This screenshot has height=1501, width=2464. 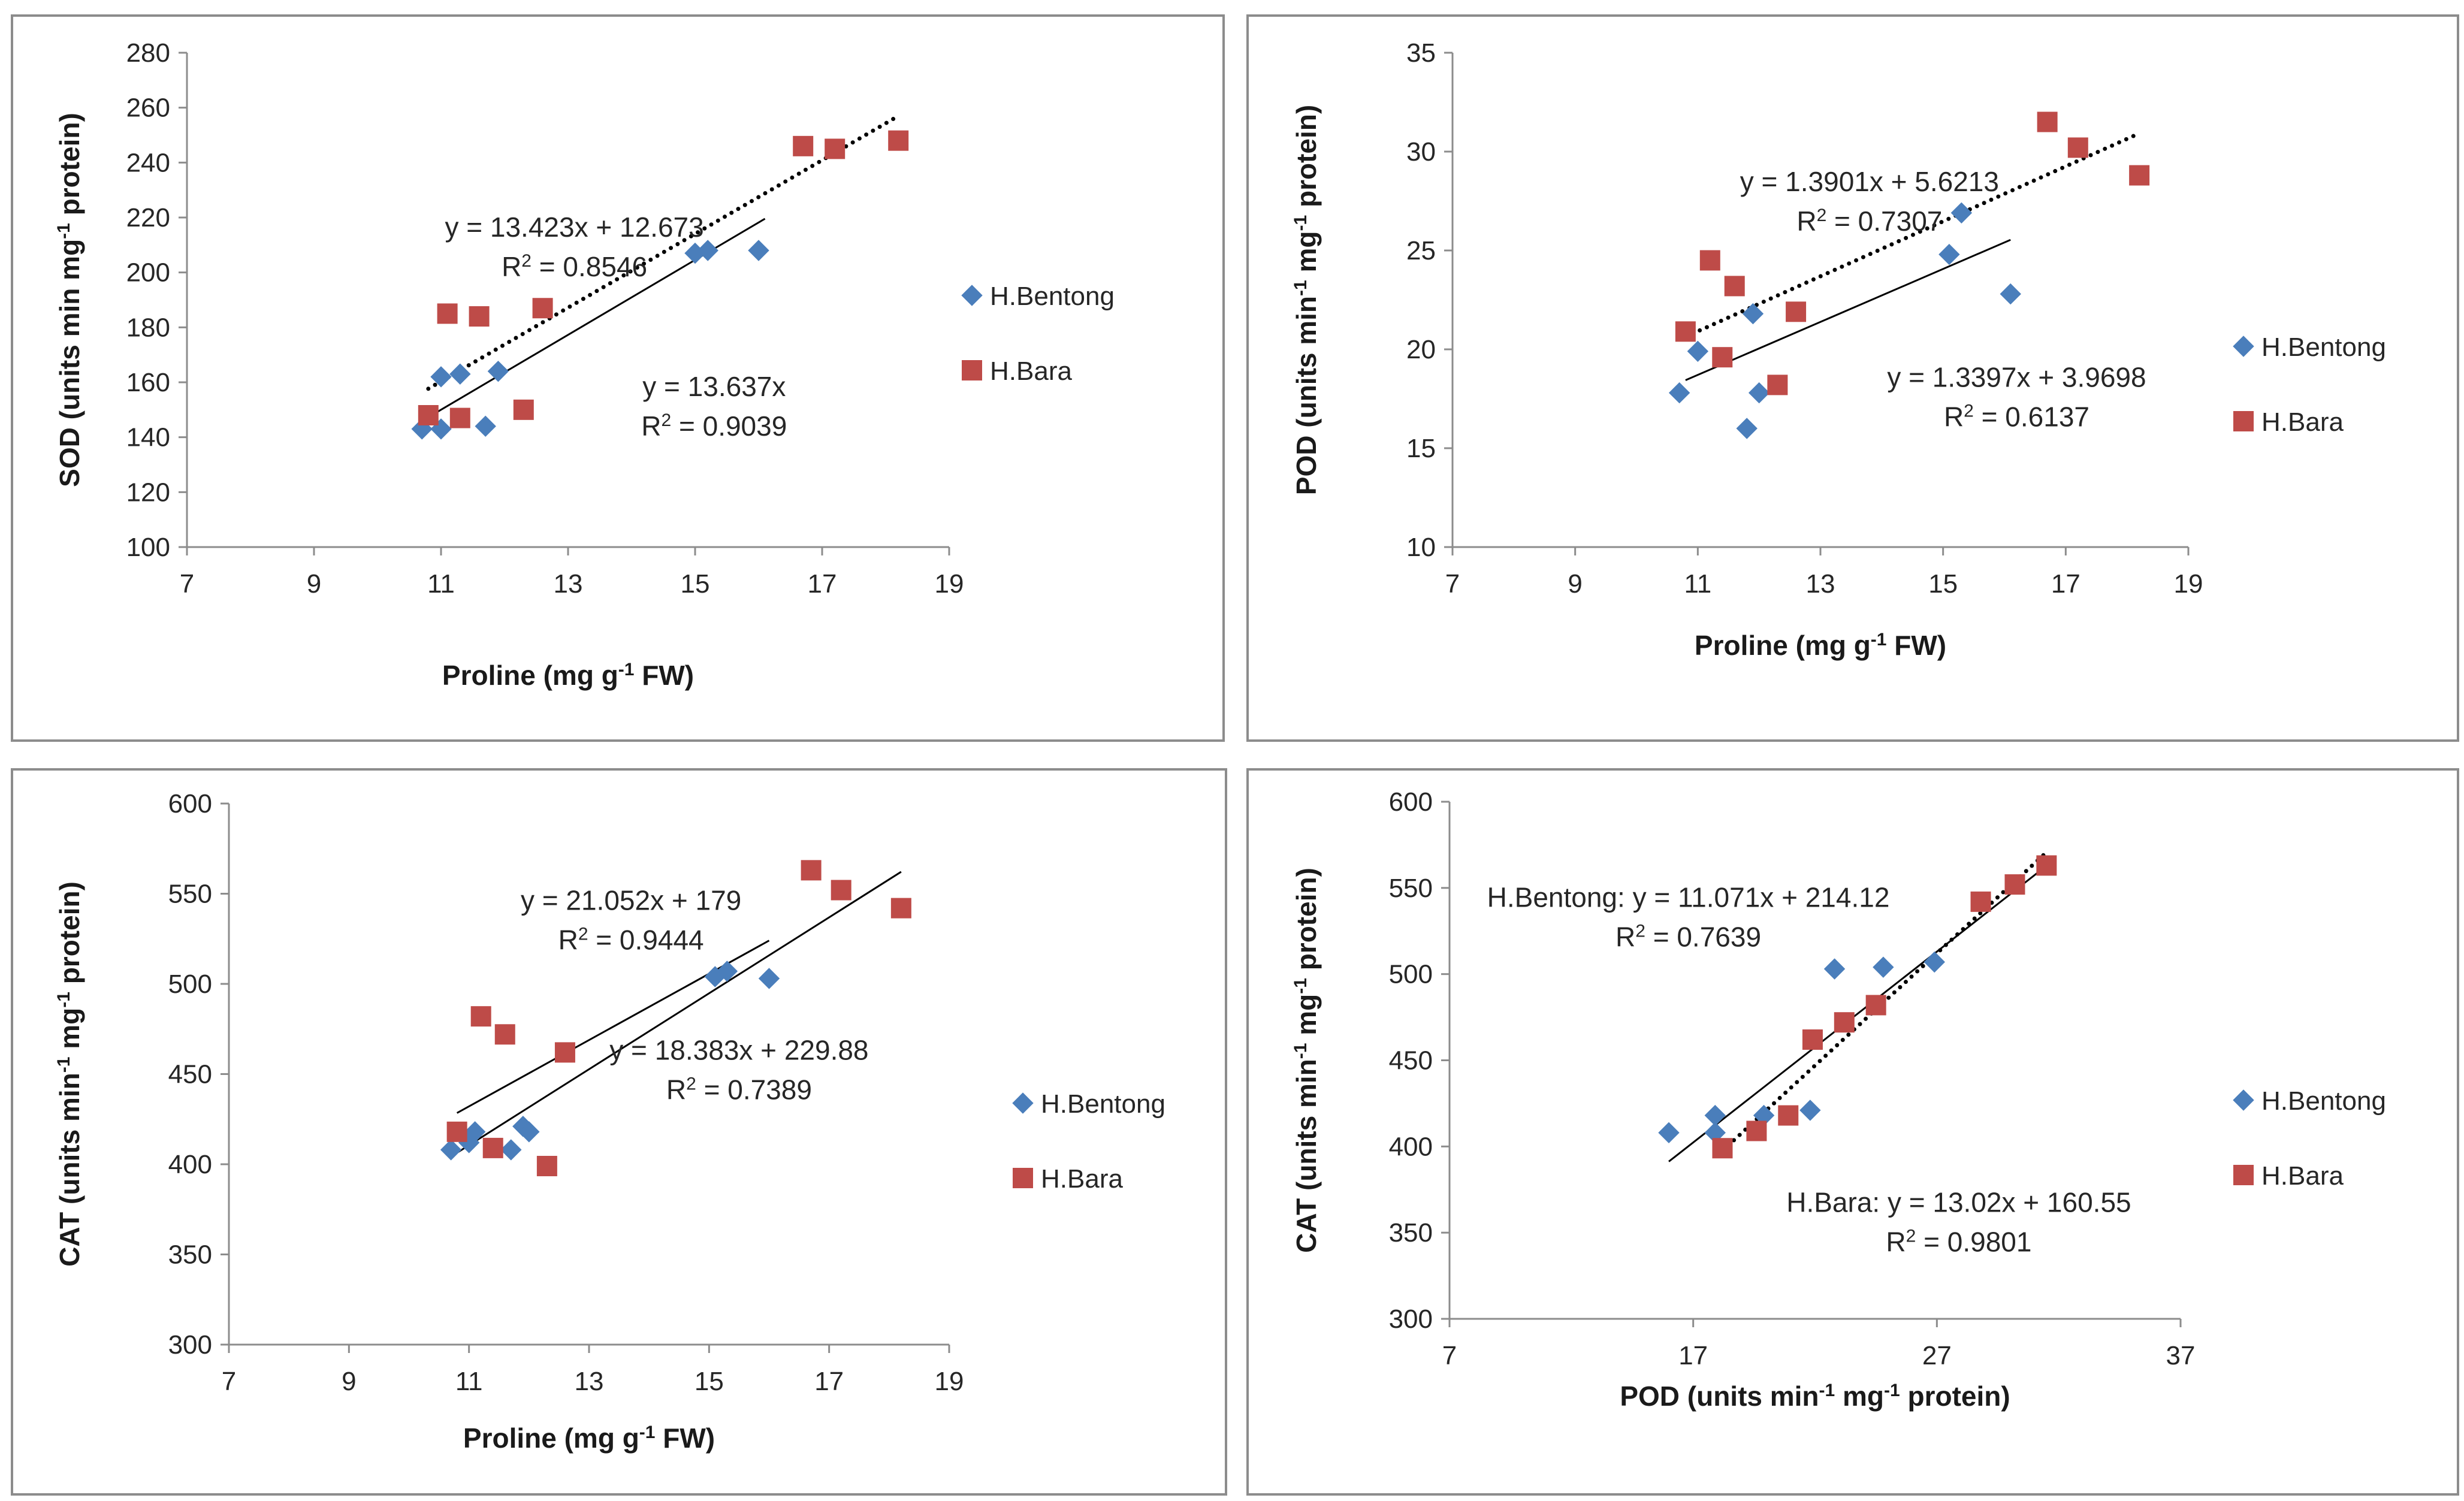 I want to click on y-axis-title: POD (units min-1 mg-1 protein), so click(x=1306, y=300).